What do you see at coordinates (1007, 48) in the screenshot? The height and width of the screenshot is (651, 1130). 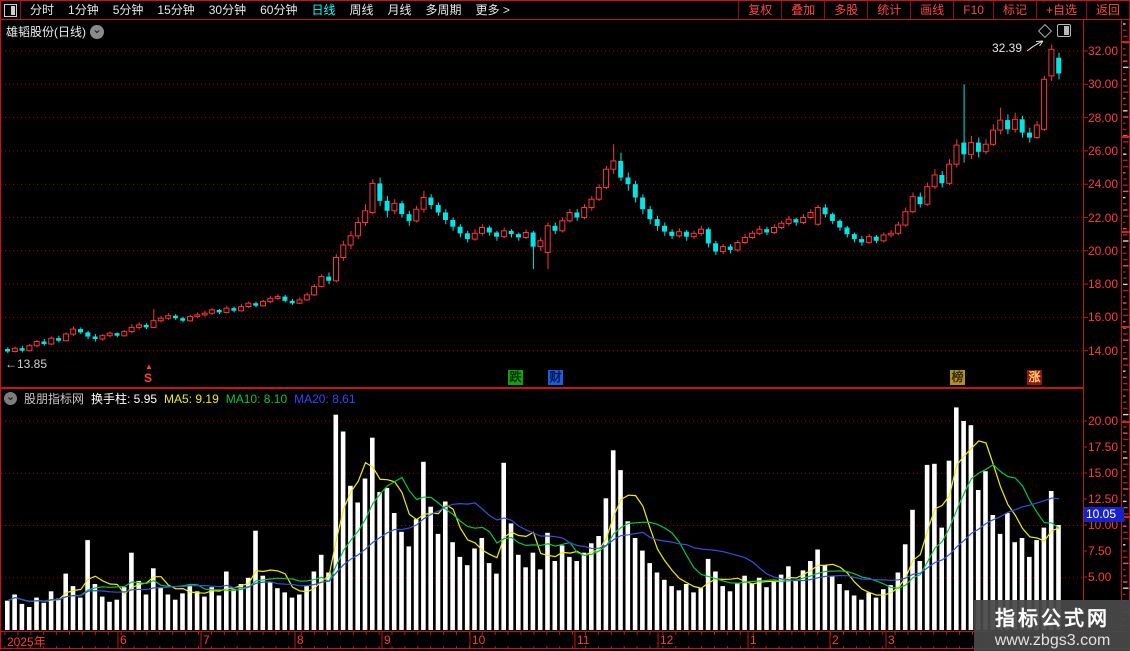 I see `high-price-annotation: 32.39` at bounding box center [1007, 48].